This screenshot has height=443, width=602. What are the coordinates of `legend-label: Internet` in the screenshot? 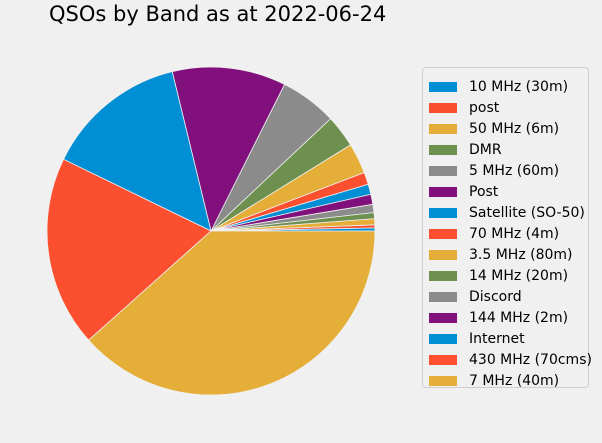 It's located at (497, 338).